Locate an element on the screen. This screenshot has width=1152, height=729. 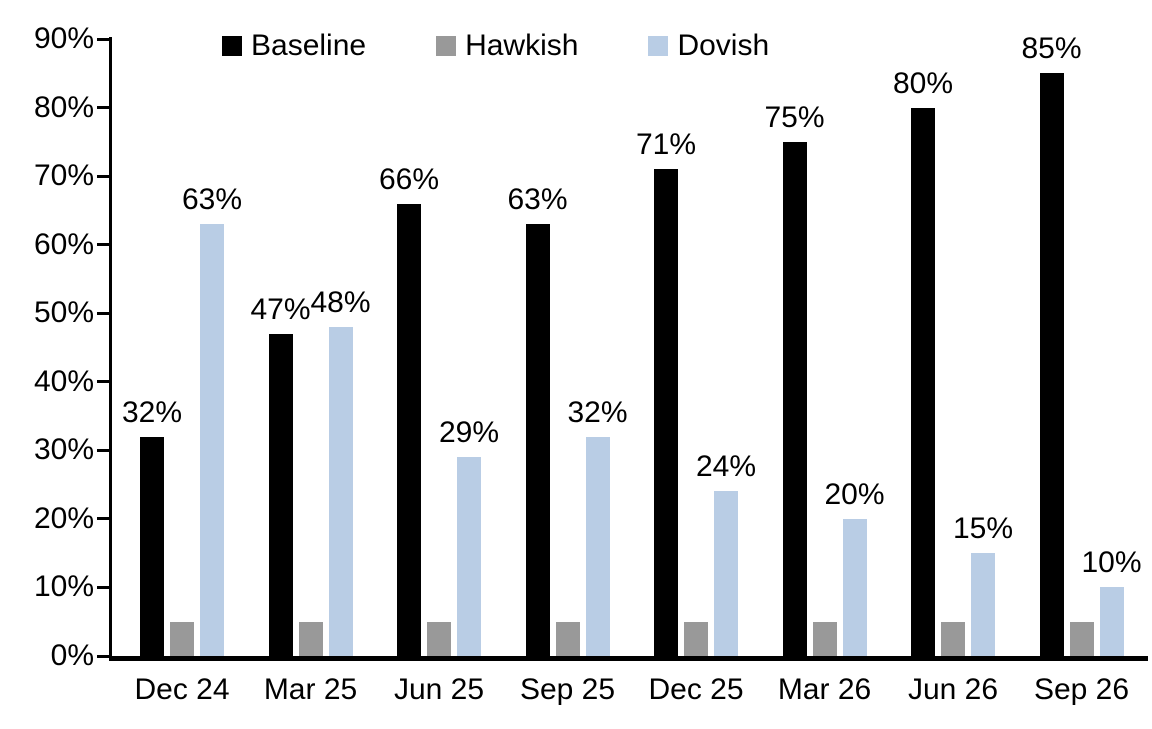
legend-item-hawkish: Hawkish is located at coordinates (507, 46).